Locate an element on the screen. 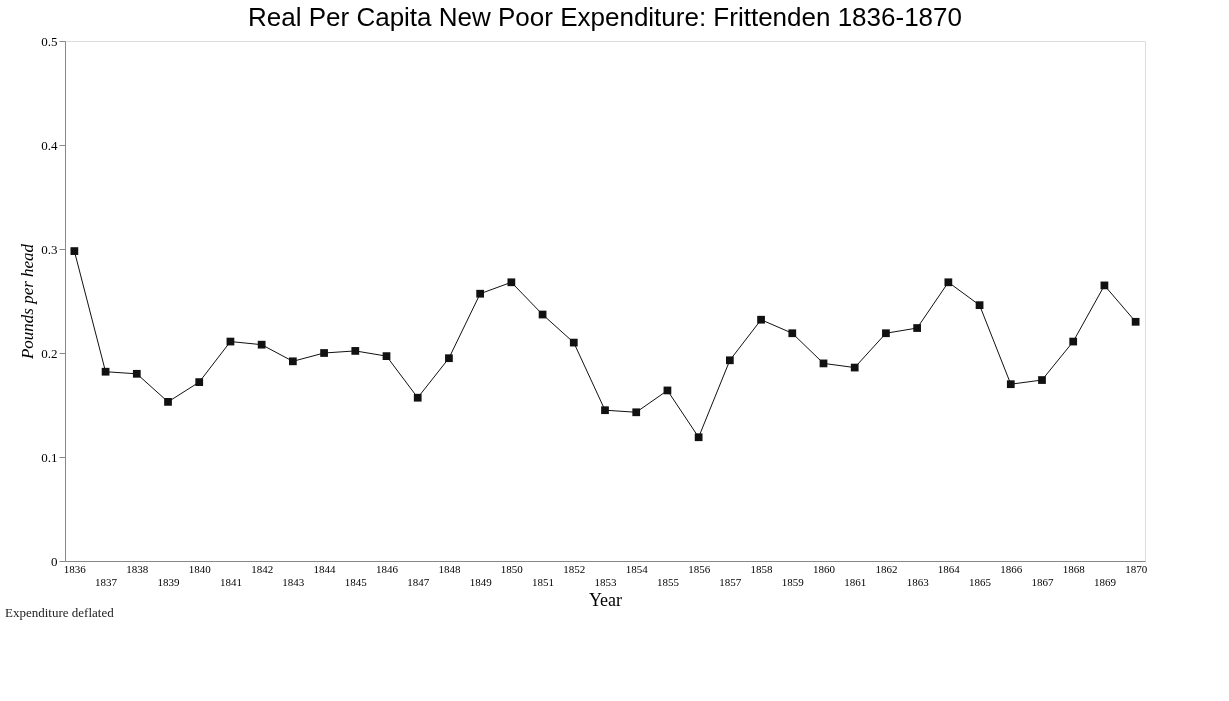 This screenshot has width=1229, height=701. x-tick-label: 1866 is located at coordinates (1011, 568).